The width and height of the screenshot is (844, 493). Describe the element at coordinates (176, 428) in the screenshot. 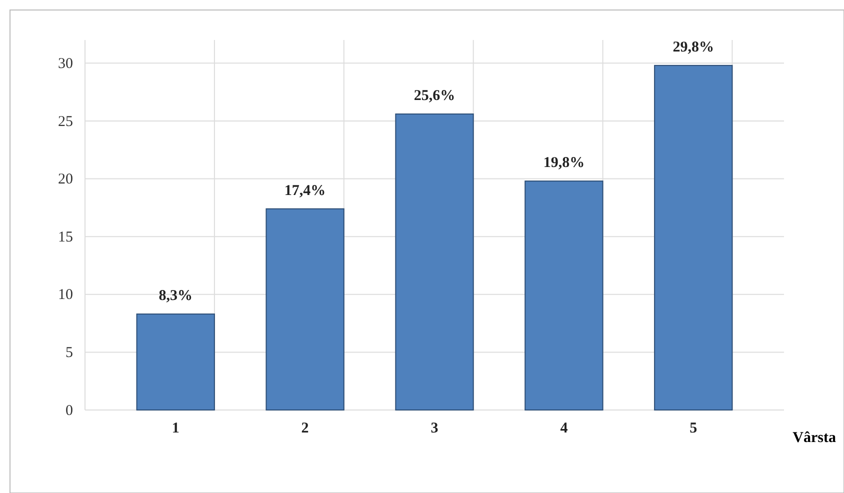

I see `x-tick-label: 1` at that location.